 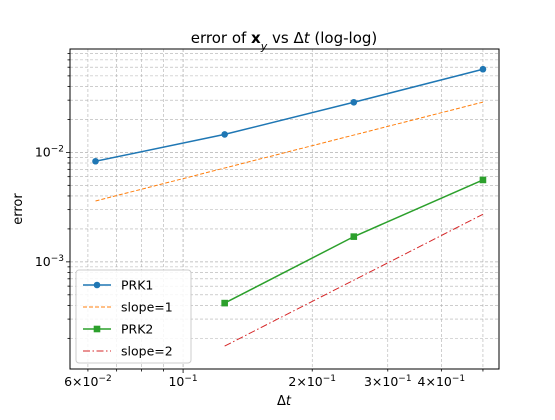 I want to click on legend-label: slope=2, so click(x=147, y=351).